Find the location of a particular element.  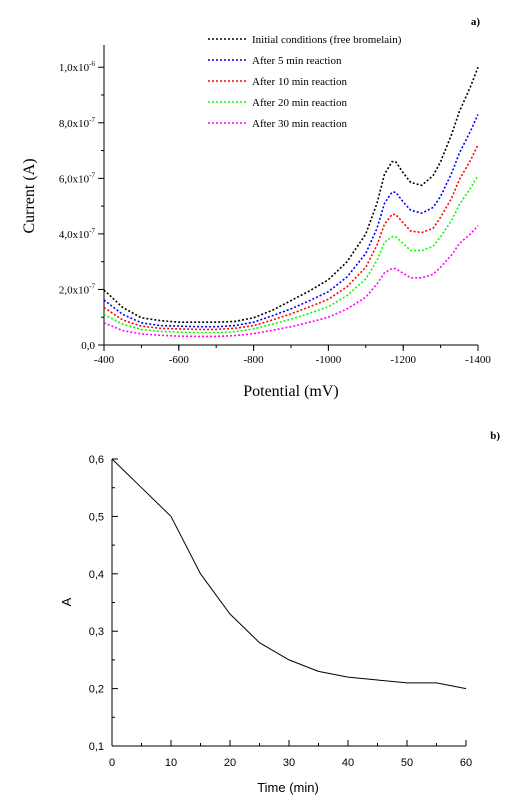

panel-label-a: a) is located at coordinates (476, 22).